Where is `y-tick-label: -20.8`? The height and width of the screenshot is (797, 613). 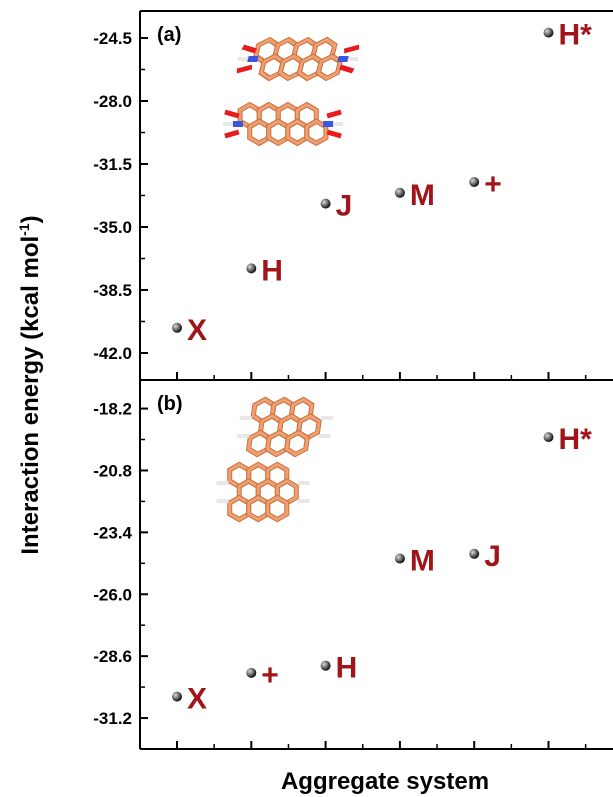
y-tick-label: -20.8 is located at coordinates (112, 470).